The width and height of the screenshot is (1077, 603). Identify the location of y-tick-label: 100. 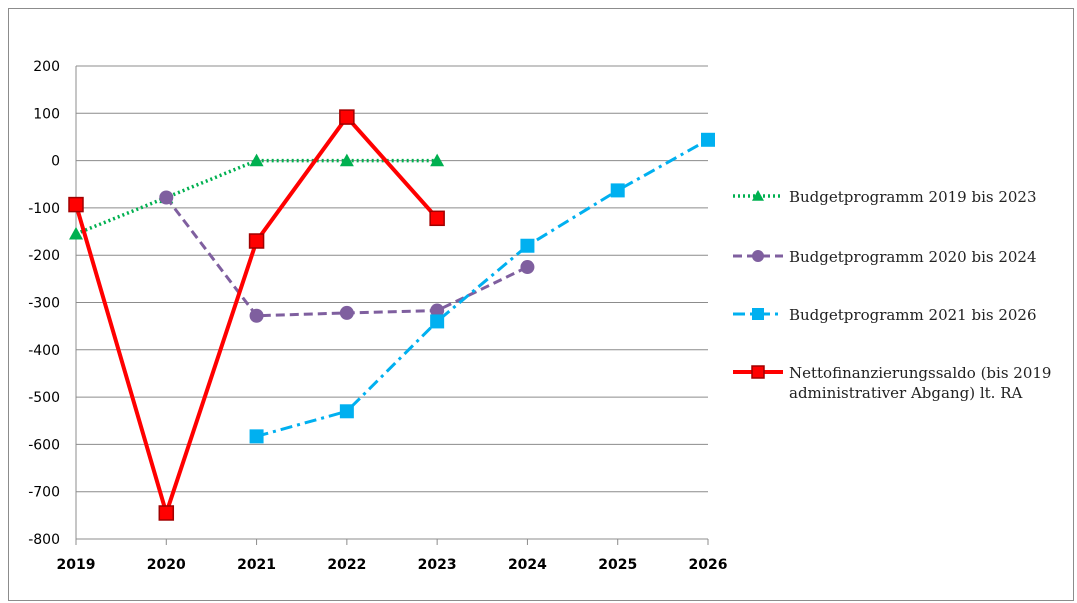
(46, 114).